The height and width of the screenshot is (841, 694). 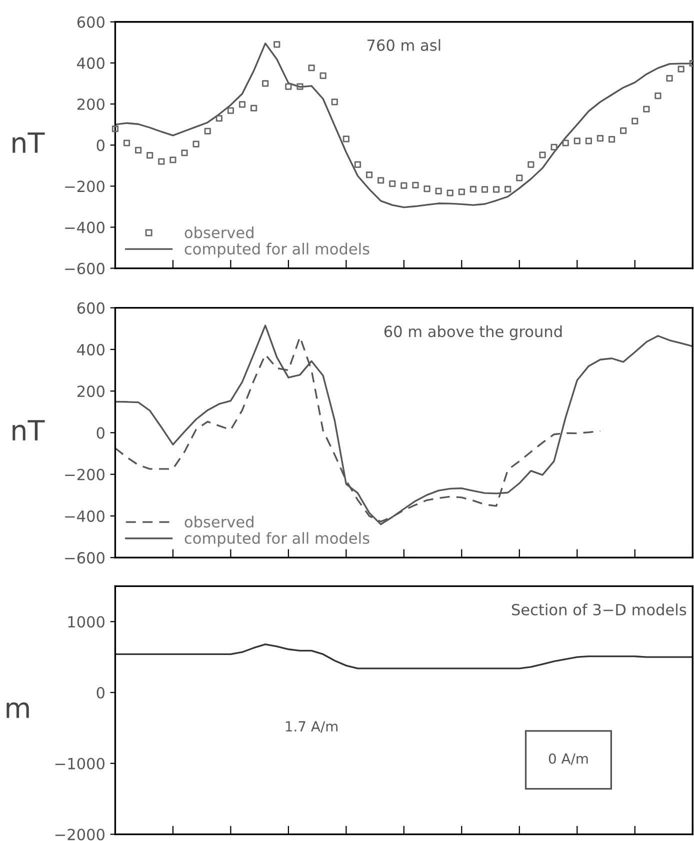 I want to click on text: 60 m above the ground, so click(x=473, y=332).